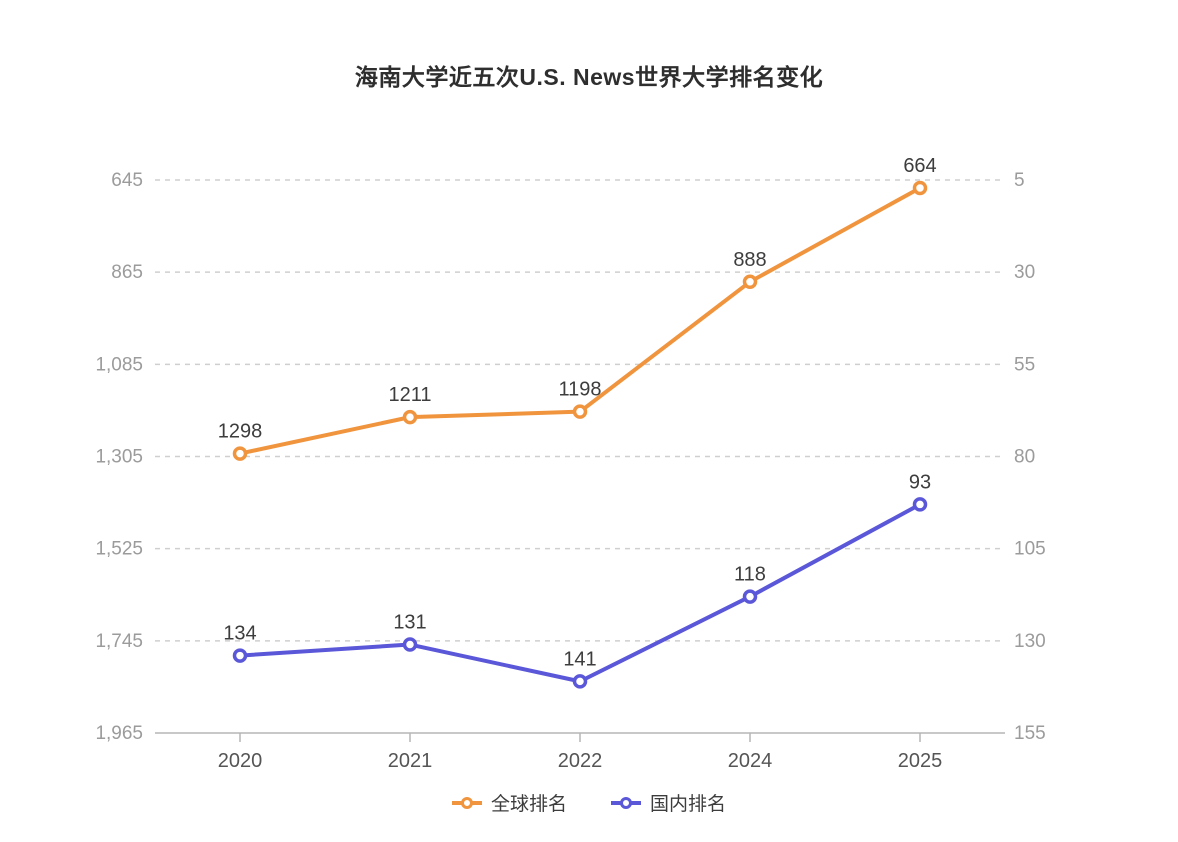  I want to click on legend-label-global-ranking: 全球排名, so click(528, 804).